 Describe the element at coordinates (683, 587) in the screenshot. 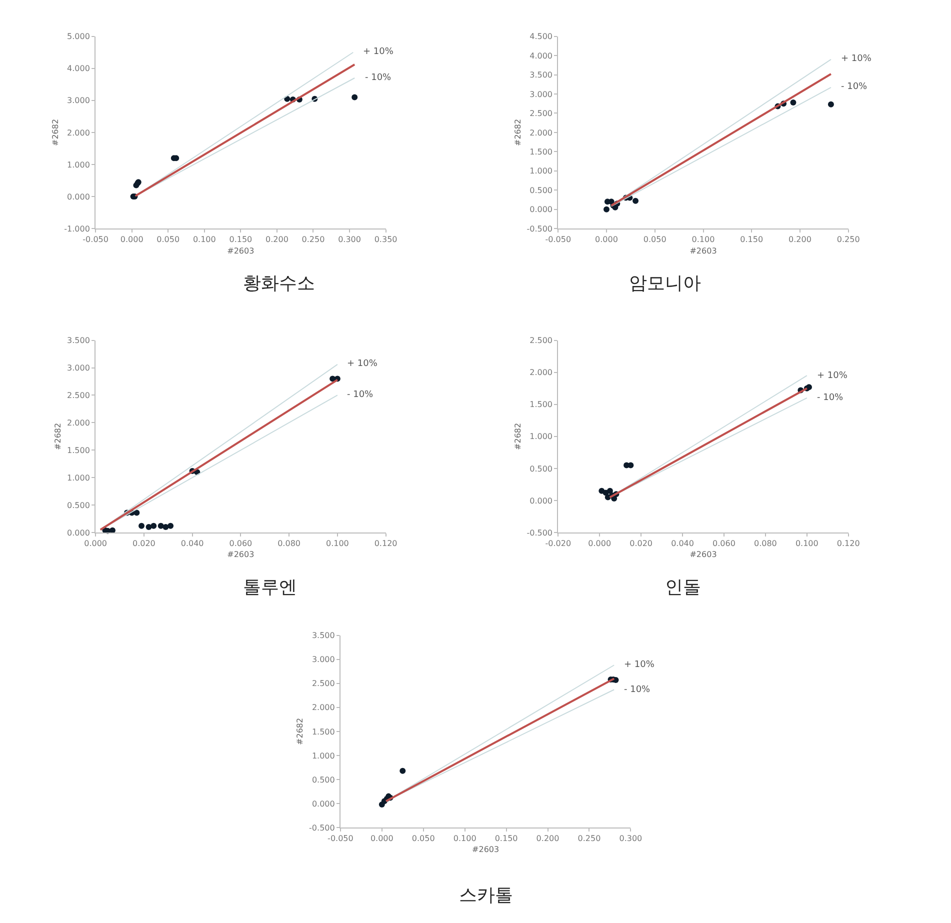

I see `text: 인돌` at that location.